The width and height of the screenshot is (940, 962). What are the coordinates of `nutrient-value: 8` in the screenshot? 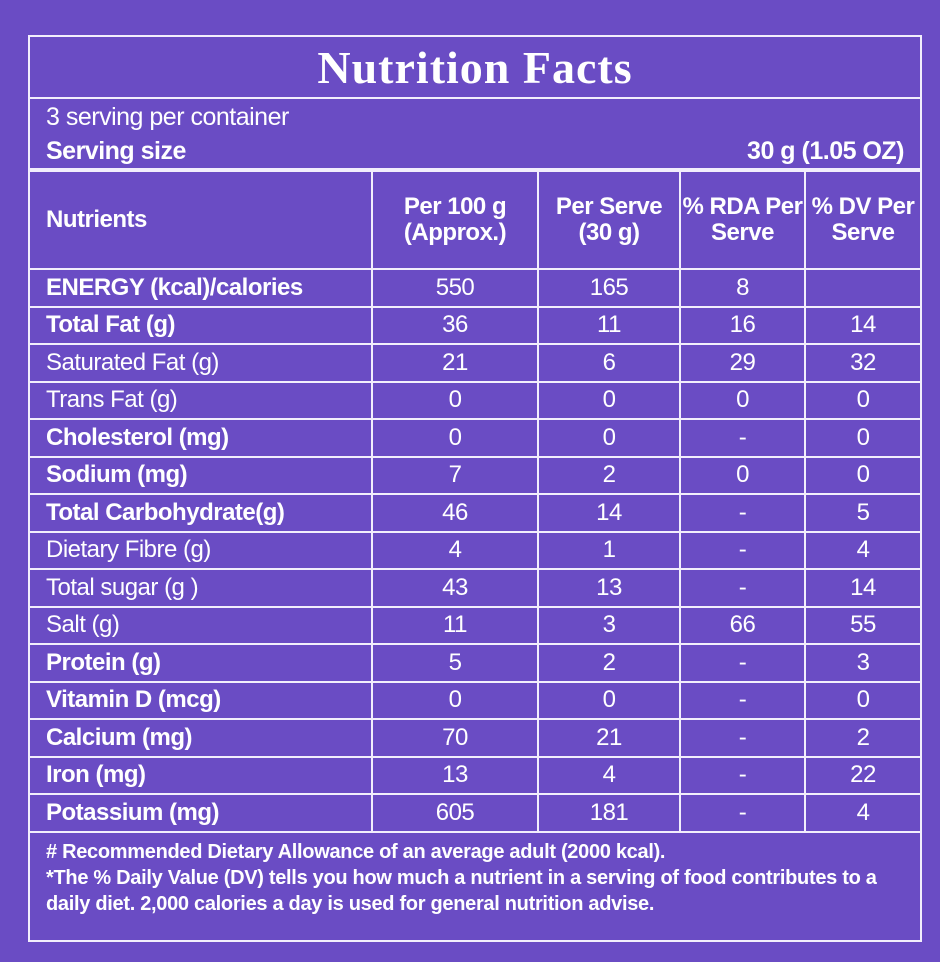 It's located at (742, 288).